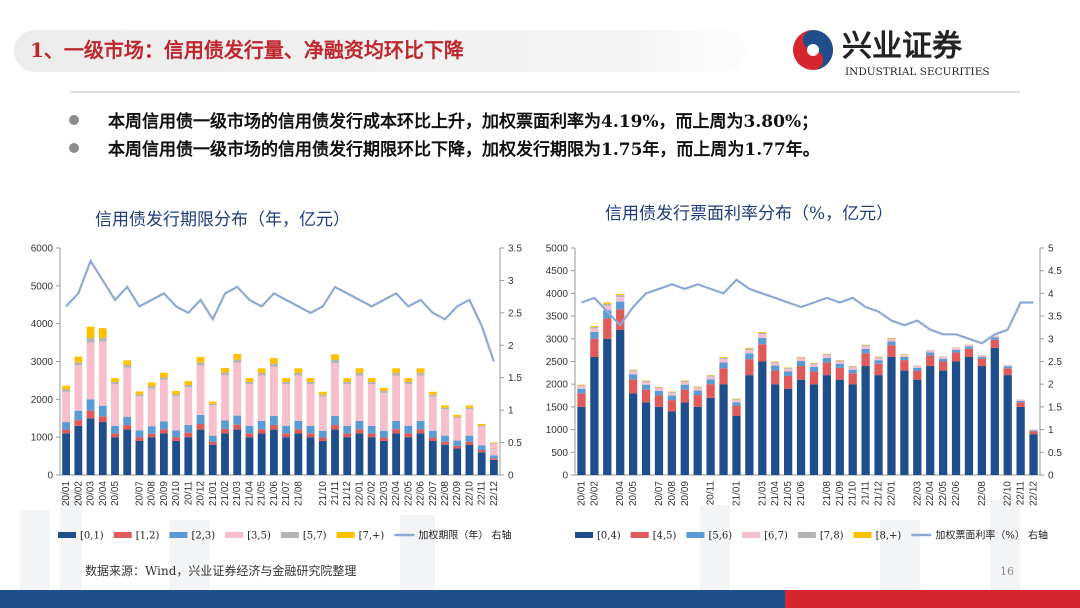 The image size is (1080, 608). I want to click on footer-bar-accent, so click(932, 599).